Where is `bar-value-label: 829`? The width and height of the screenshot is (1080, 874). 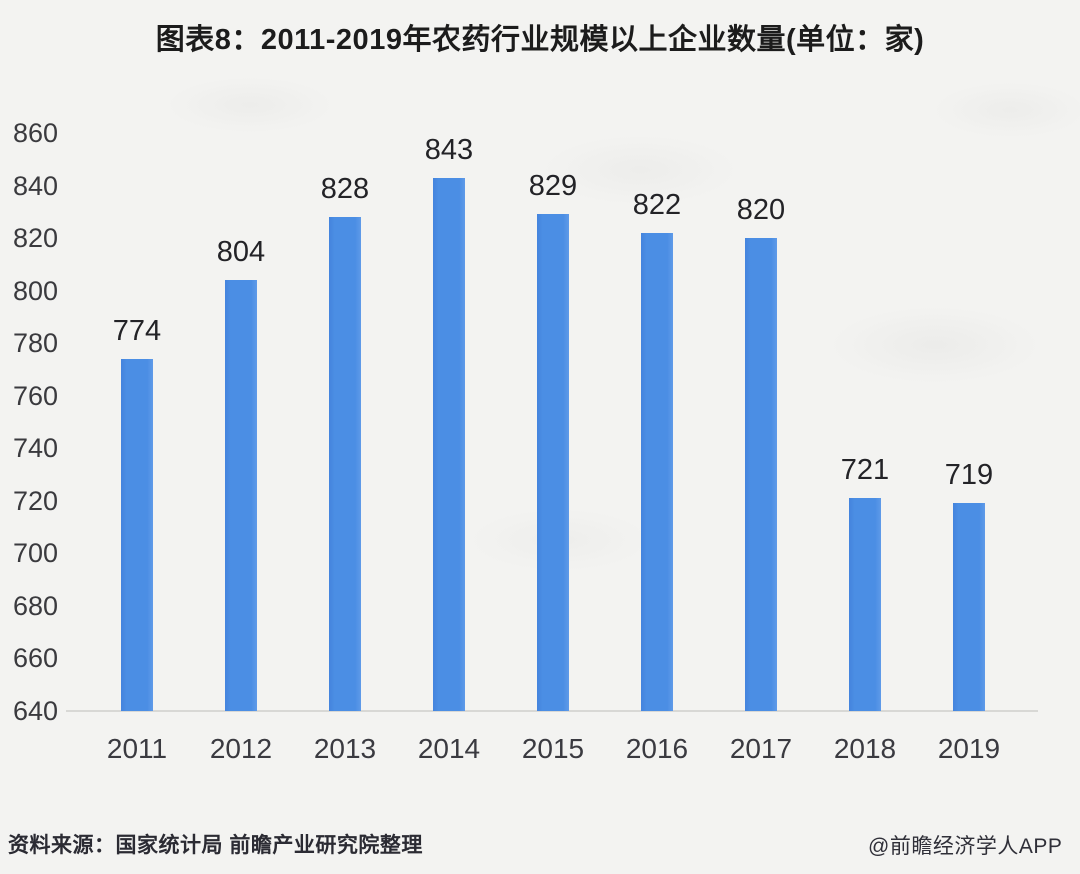 bar-value-label: 829 is located at coordinates (553, 186).